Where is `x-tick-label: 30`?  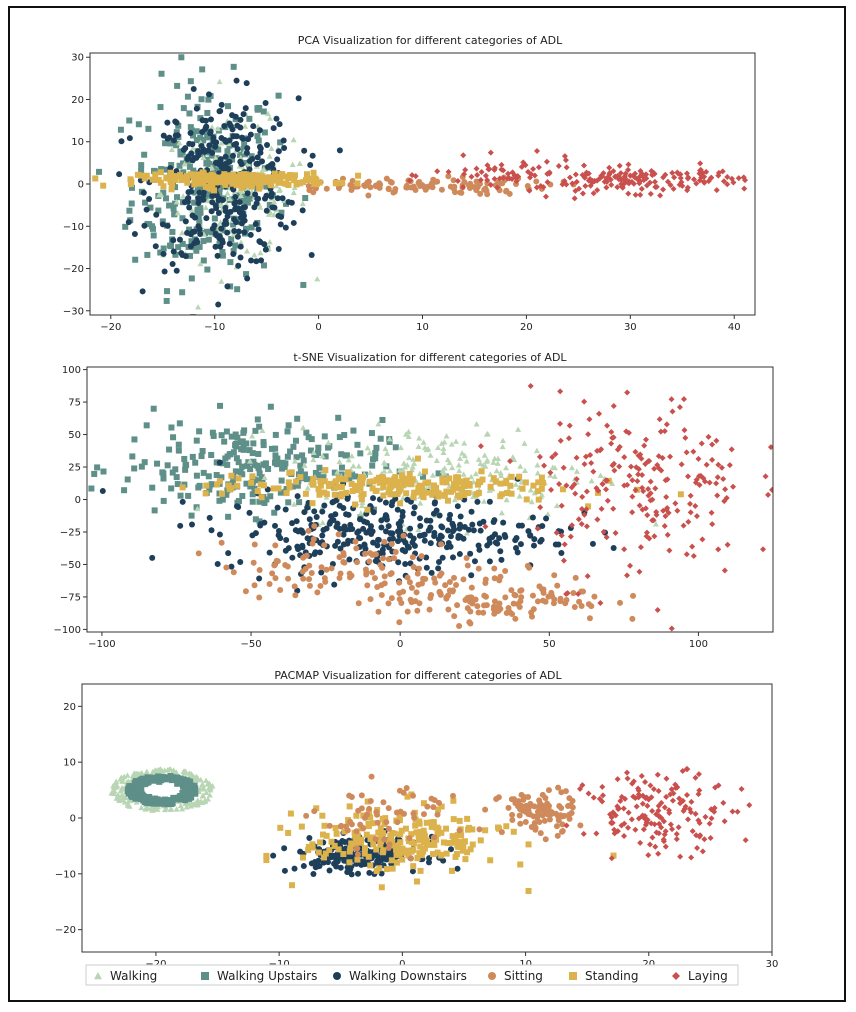
x-tick-label: 30 is located at coordinates (630, 327).